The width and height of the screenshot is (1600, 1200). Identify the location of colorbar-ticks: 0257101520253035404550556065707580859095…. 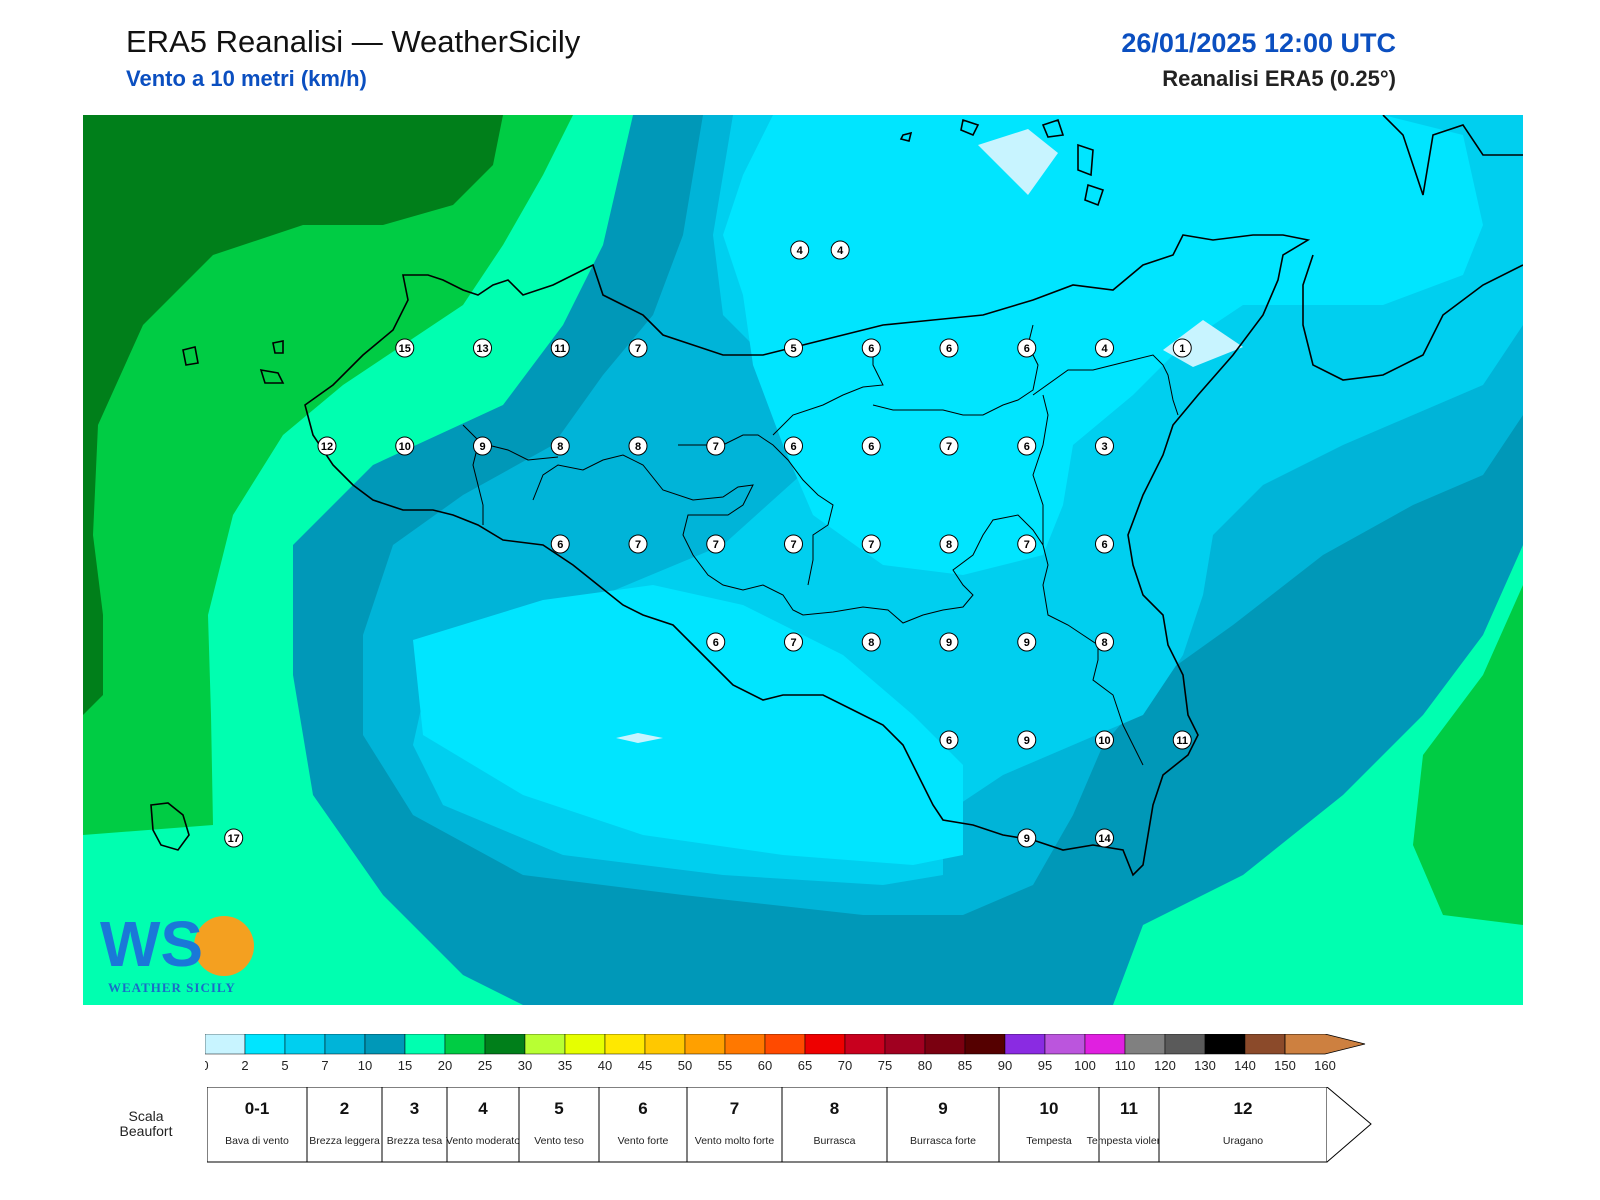
(770, 1065).